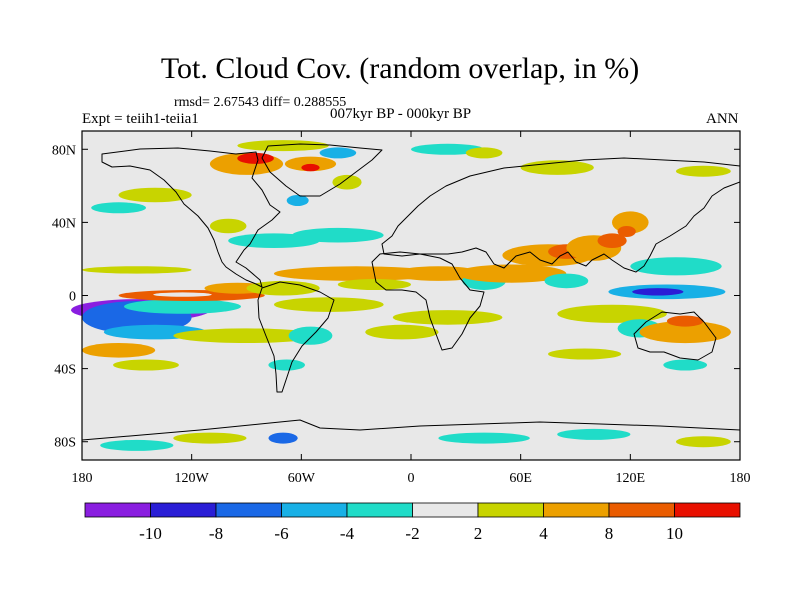 This screenshot has width=800, height=600. I want to click on colorbar-label-5: 2, so click(478, 533).